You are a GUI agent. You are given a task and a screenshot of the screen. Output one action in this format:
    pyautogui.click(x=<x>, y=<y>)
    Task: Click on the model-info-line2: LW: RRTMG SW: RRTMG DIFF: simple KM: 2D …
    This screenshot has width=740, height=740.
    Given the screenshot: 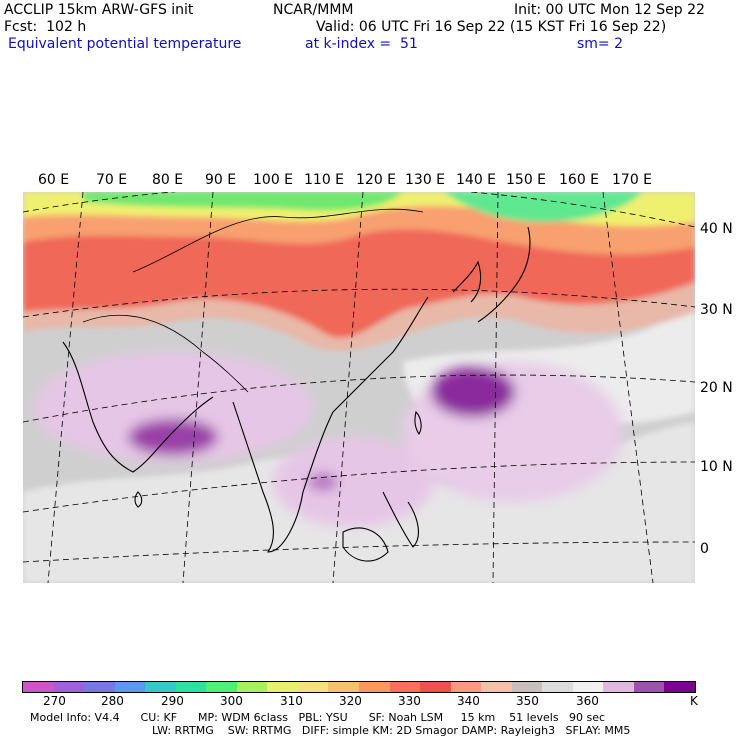 What is the action you would take?
    pyautogui.click(x=391, y=730)
    